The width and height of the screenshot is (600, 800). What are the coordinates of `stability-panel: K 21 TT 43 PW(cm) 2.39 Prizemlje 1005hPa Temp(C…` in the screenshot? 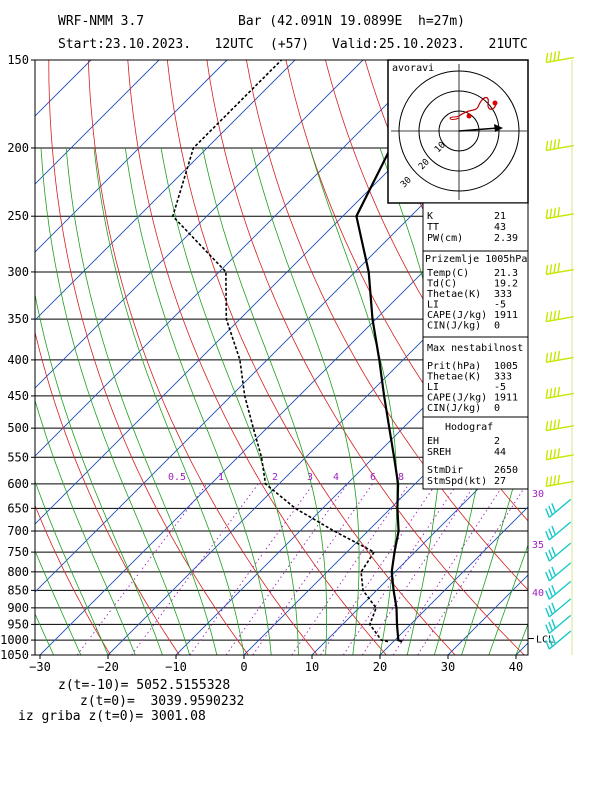 It's located at (475, 346).